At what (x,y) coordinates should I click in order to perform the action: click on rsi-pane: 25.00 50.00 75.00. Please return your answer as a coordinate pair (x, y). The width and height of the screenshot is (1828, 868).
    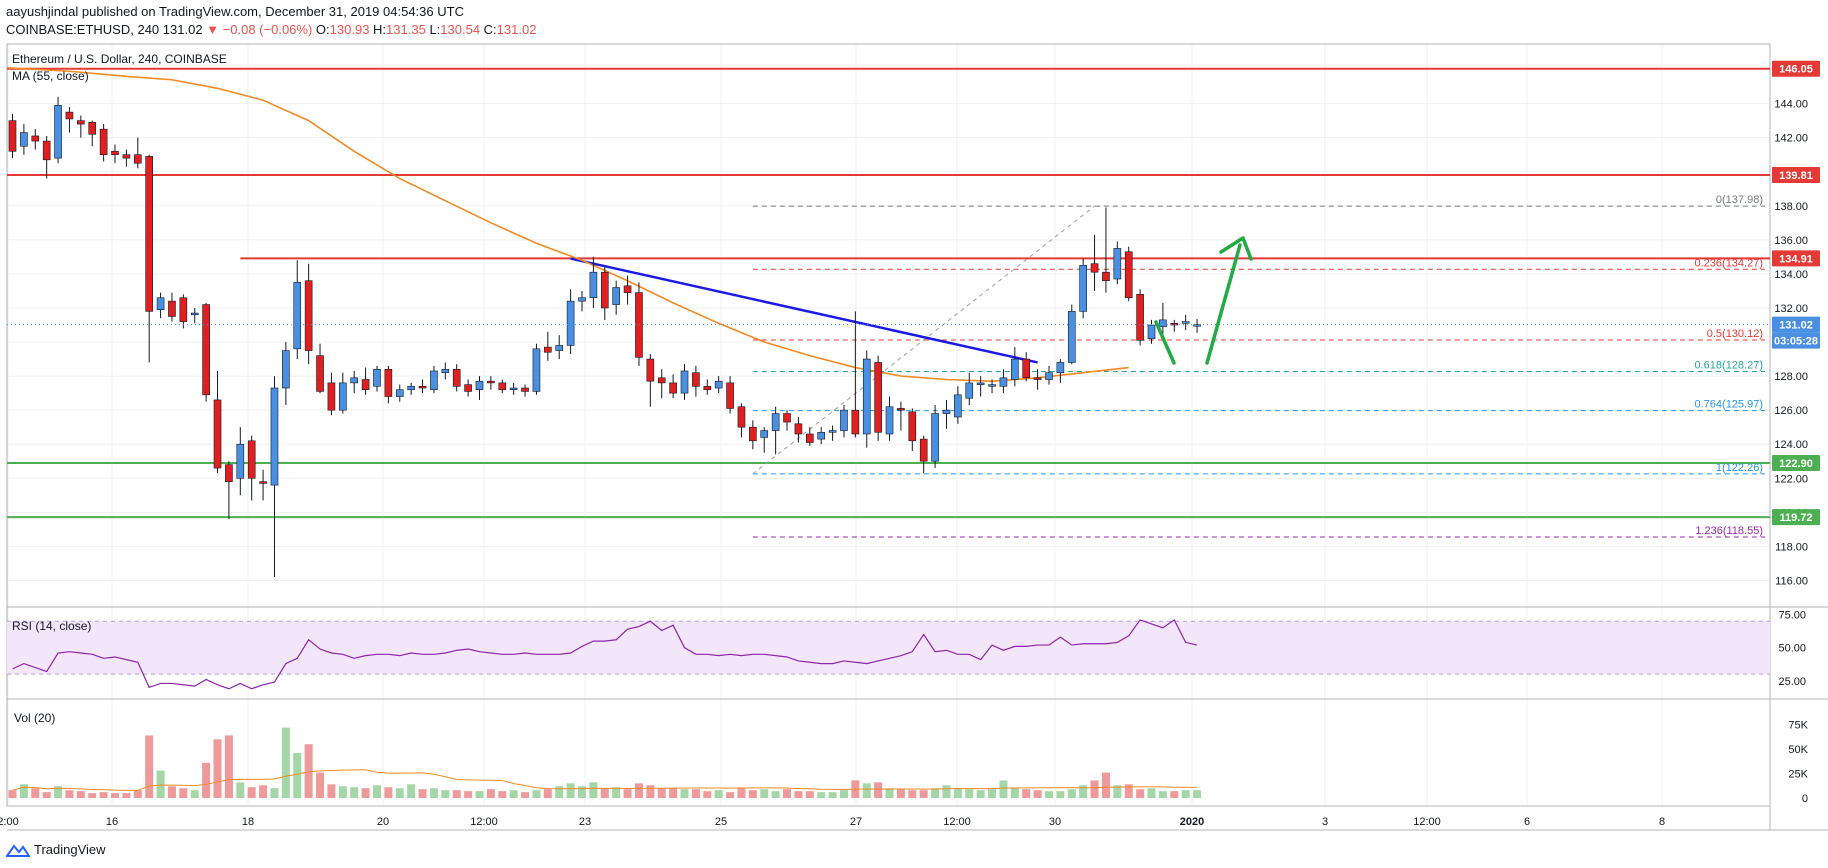
    Looking at the image, I should click on (906, 650).